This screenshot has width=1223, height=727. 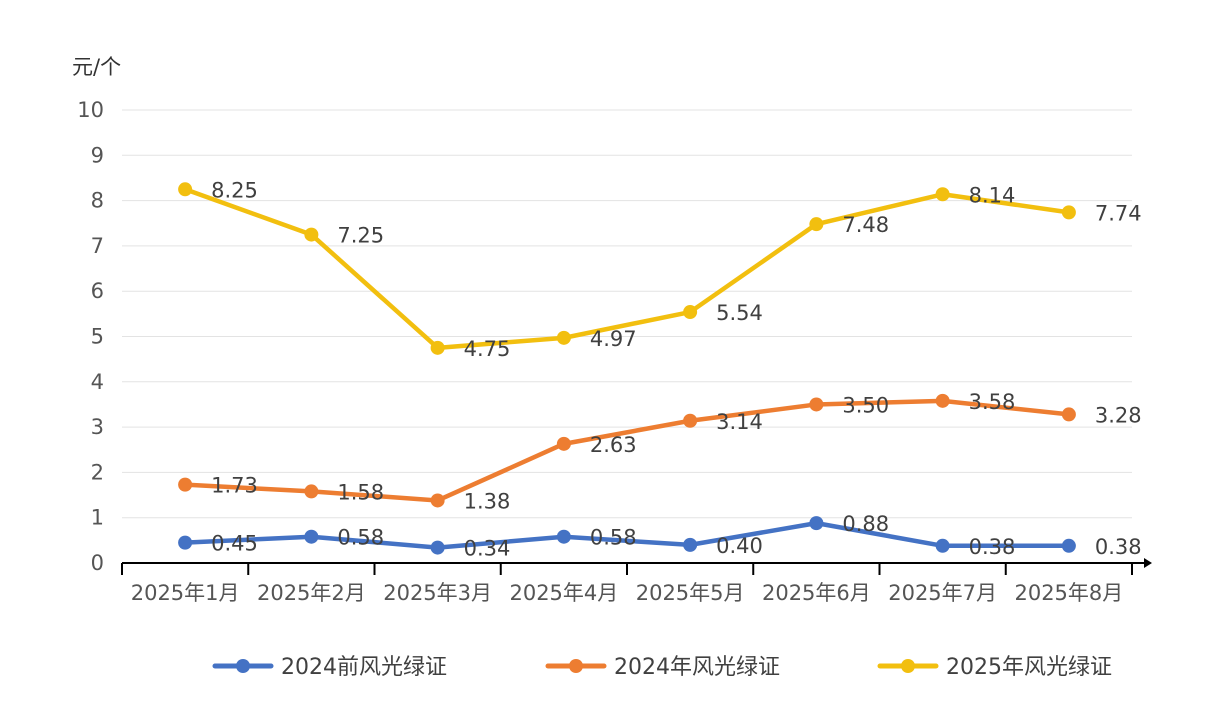 What do you see at coordinates (739, 422) in the screenshot?
I see `data-label: 3.14` at bounding box center [739, 422].